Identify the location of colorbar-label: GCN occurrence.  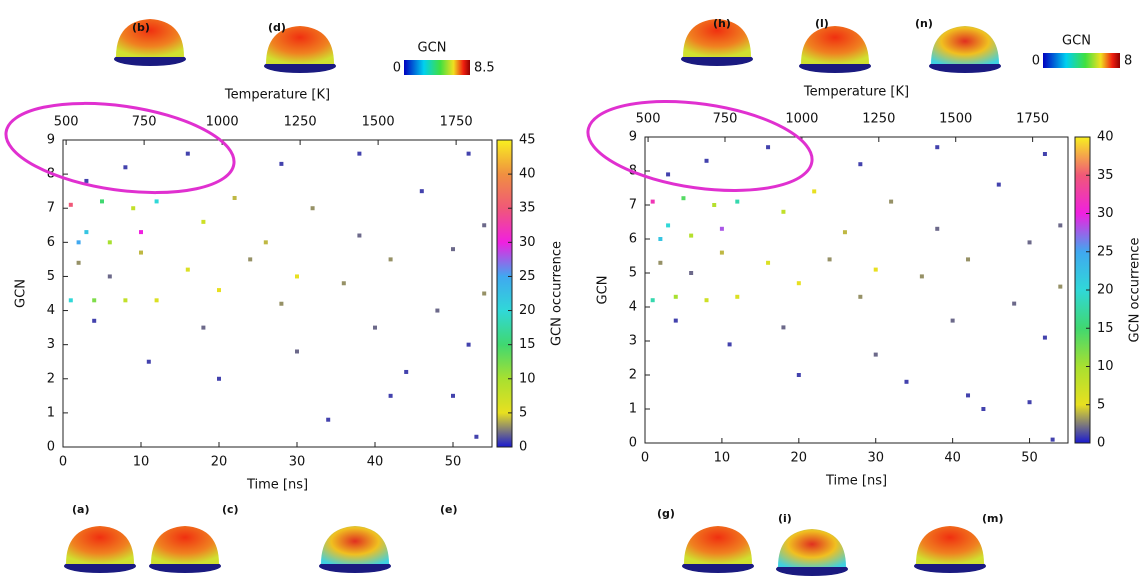
(557, 293).